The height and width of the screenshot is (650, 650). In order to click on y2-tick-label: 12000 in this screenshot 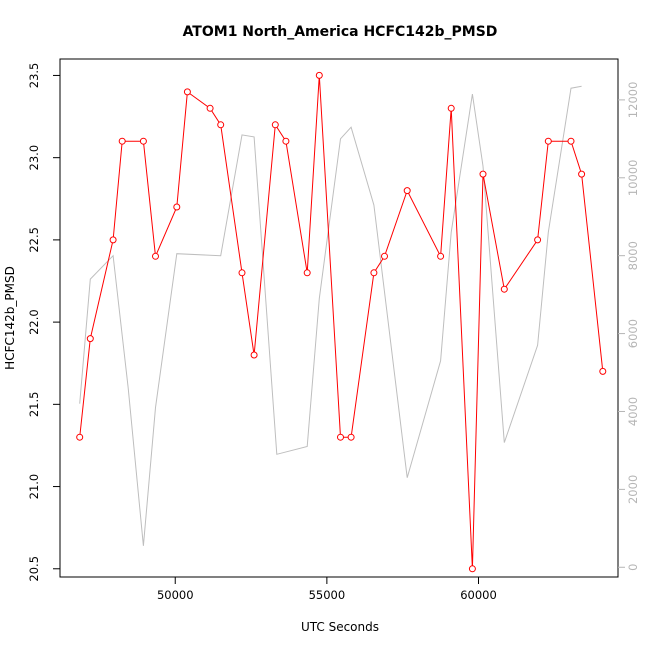, I will do `click(633, 100)`.